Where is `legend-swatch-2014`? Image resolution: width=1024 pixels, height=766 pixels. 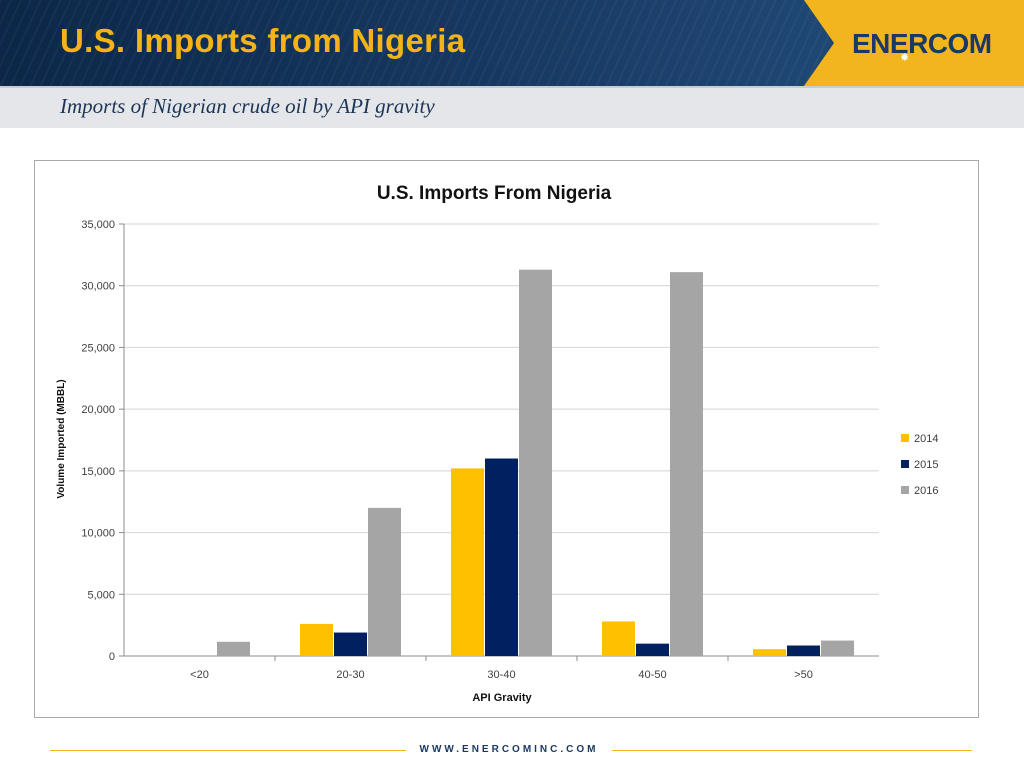
legend-swatch-2014 is located at coordinates (905, 438).